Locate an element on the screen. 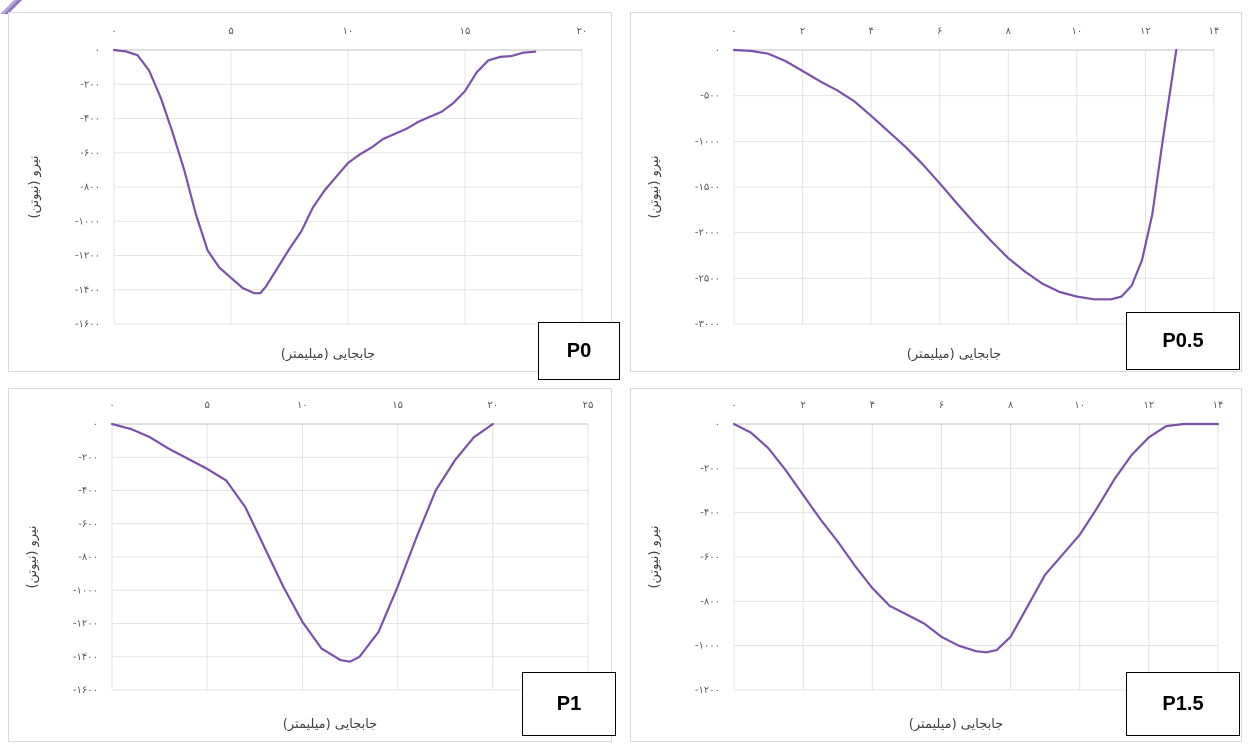 Image resolution: width=1253 pixels, height=749 pixels. y-tick-label: -۳۰۰۰ is located at coordinates (707, 324).